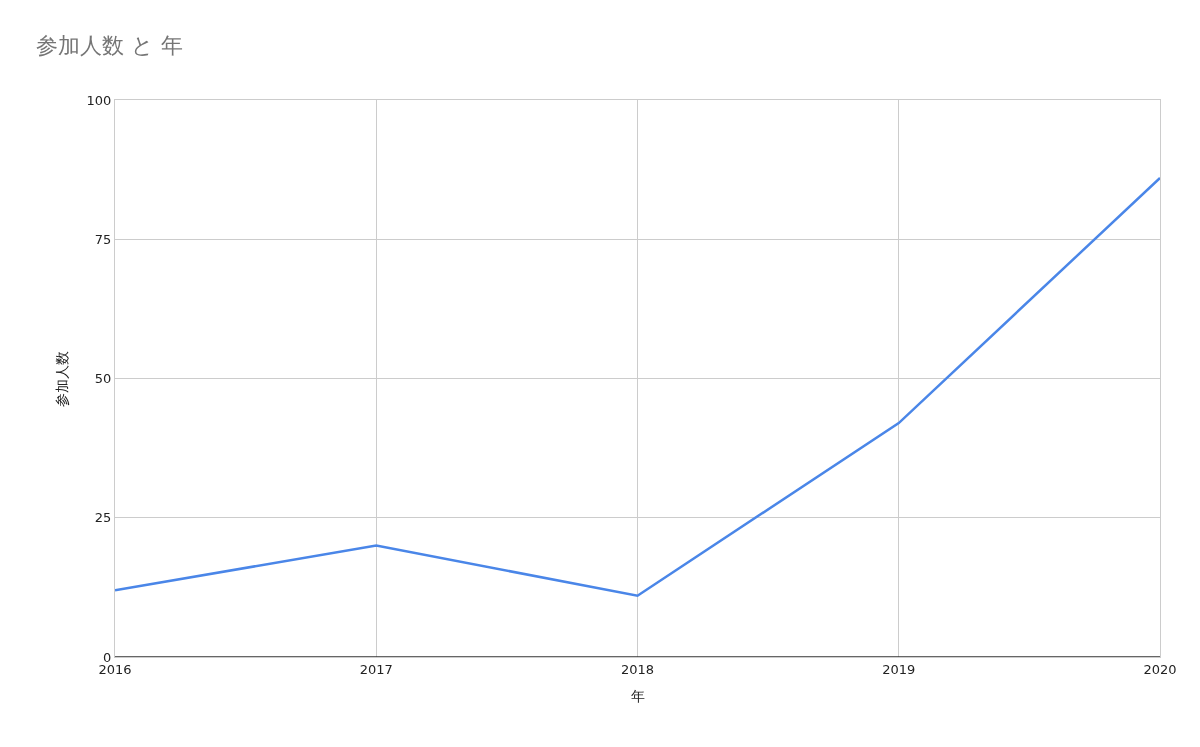 The width and height of the screenshot is (1200, 747). What do you see at coordinates (1160, 669) in the screenshot?
I see `x-tick-label: 2020` at bounding box center [1160, 669].